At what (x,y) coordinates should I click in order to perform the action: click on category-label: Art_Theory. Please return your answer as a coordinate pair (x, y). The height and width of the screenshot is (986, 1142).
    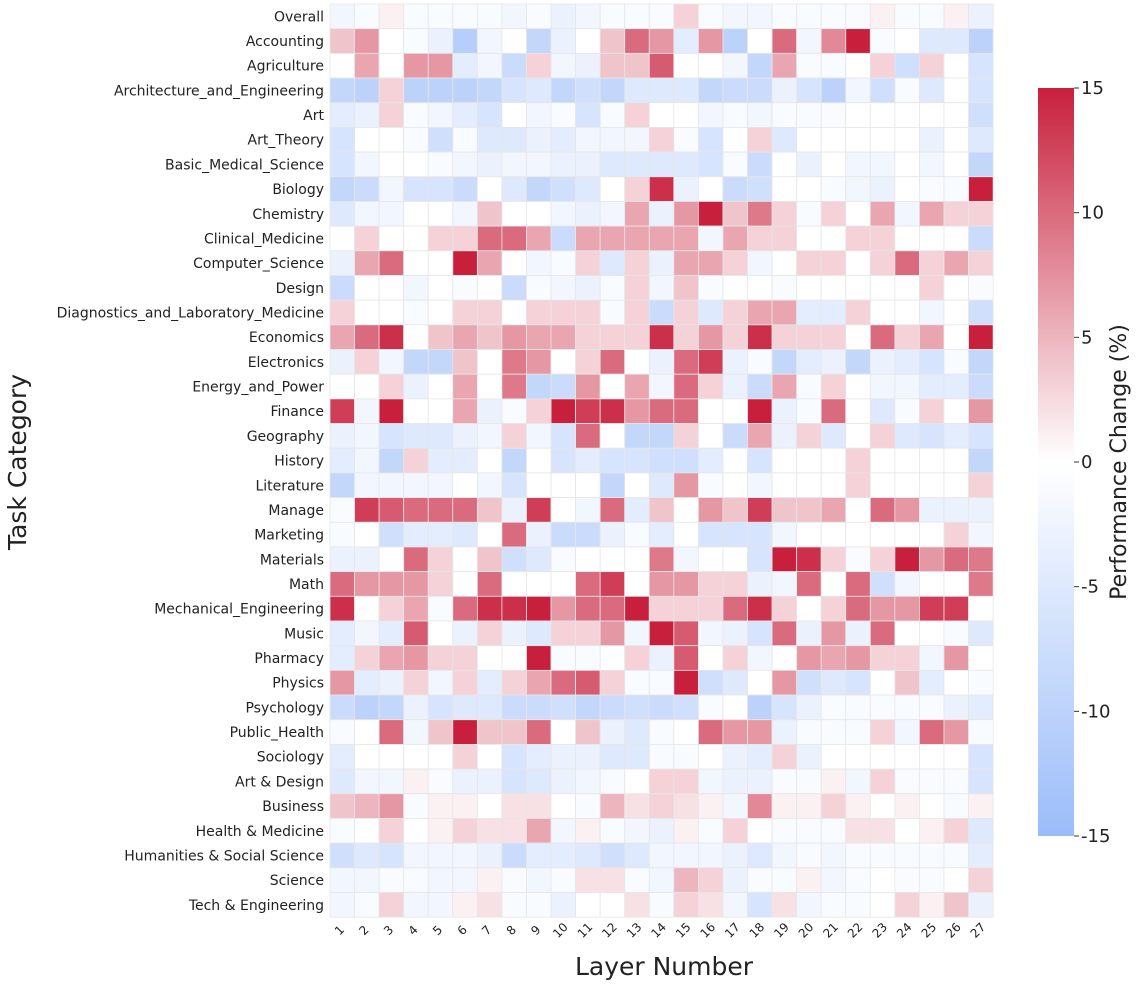
    Looking at the image, I should click on (286, 141).